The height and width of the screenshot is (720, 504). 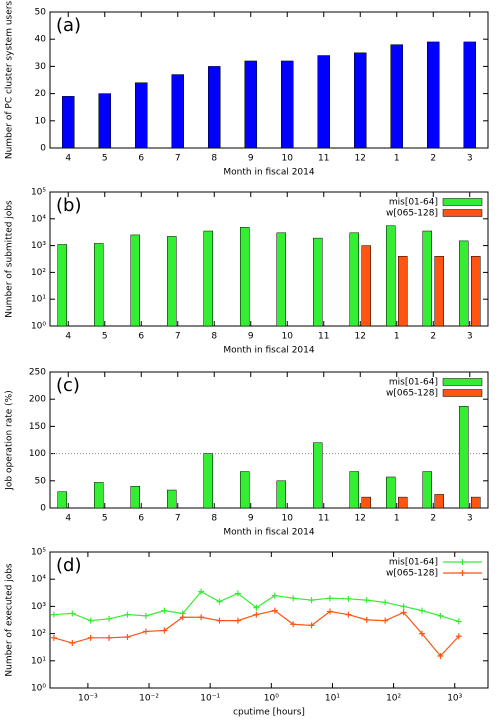 I want to click on y-tick-label: 50, so click(x=41, y=13).